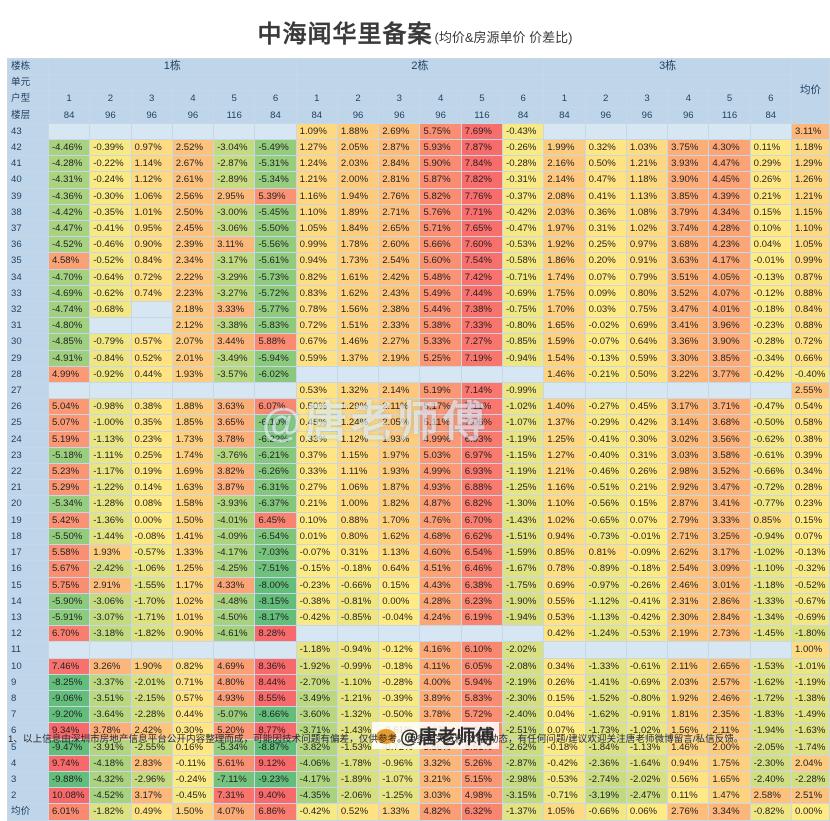 This screenshot has width=830, height=821. What do you see at coordinates (770, 99) in the screenshot?
I see `unit-number: 6` at bounding box center [770, 99].